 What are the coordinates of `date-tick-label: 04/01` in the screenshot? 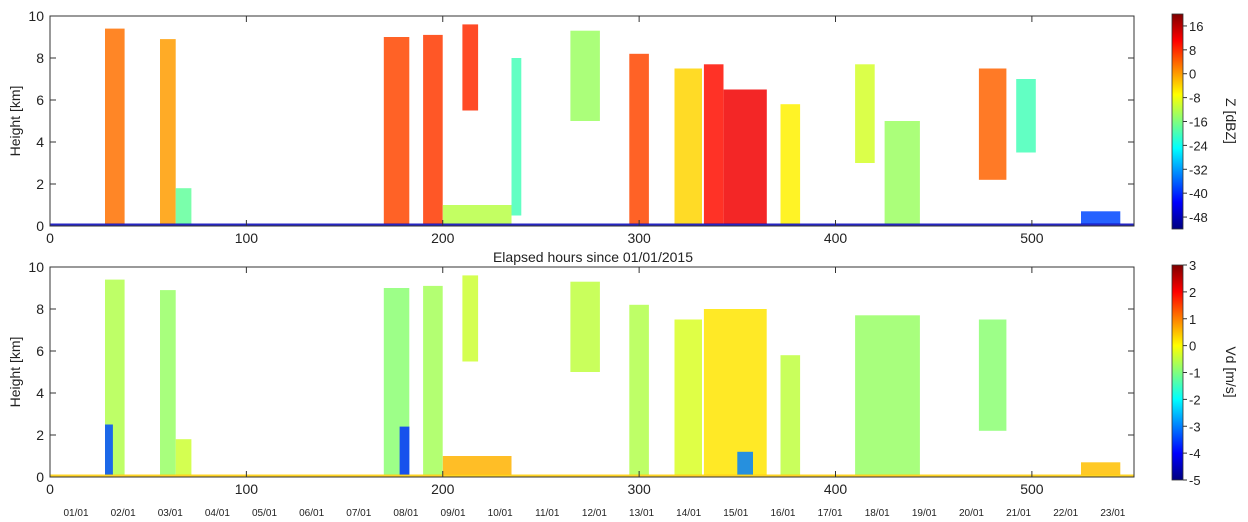 It's located at (217, 513).